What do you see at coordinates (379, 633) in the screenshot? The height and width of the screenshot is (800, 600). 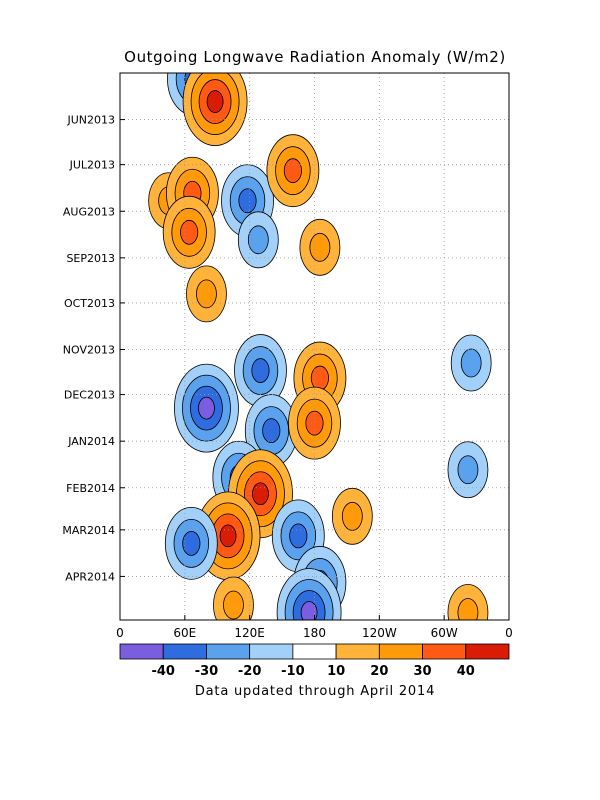 I see `x-tick-label: 120W` at bounding box center [379, 633].